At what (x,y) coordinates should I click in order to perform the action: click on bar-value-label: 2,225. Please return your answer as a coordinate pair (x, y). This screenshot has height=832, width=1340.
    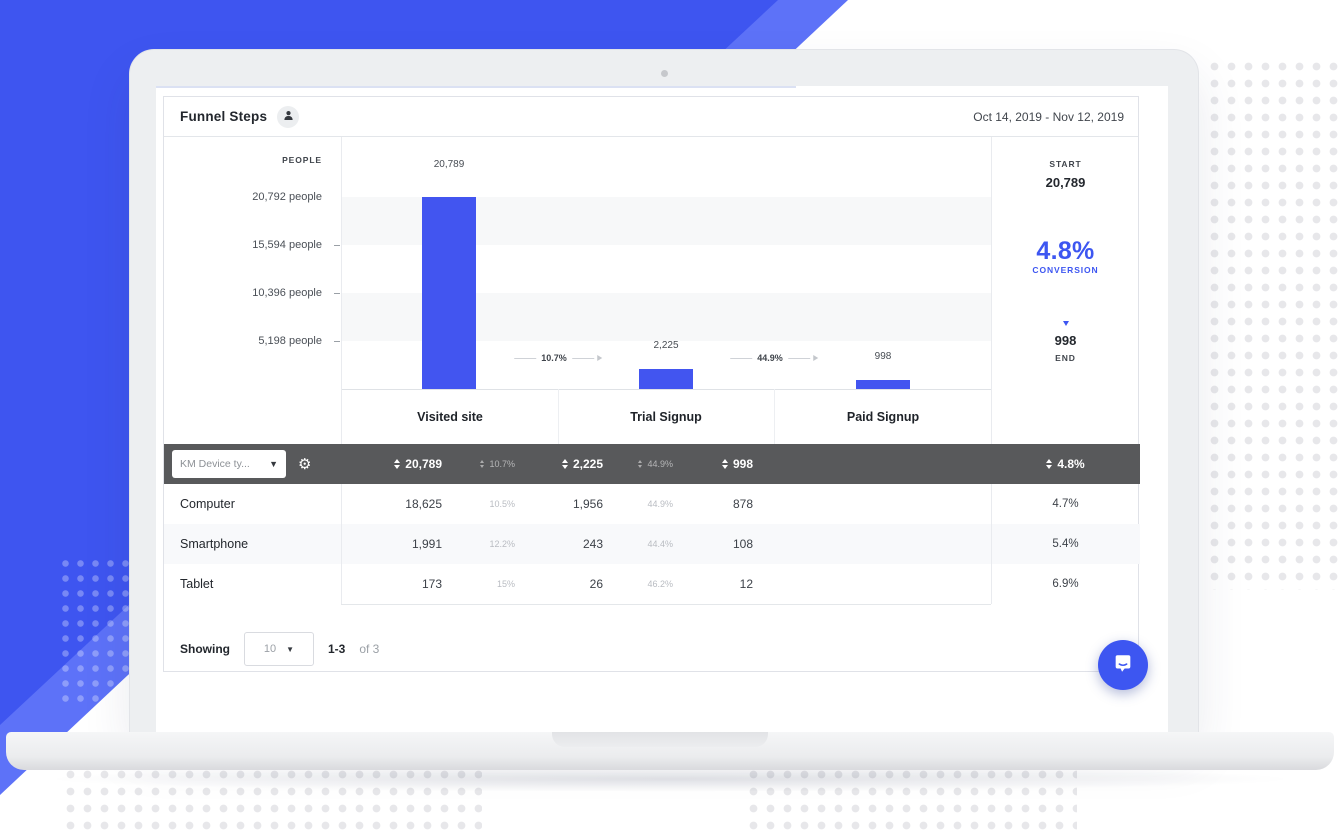
    Looking at the image, I should click on (666, 345).